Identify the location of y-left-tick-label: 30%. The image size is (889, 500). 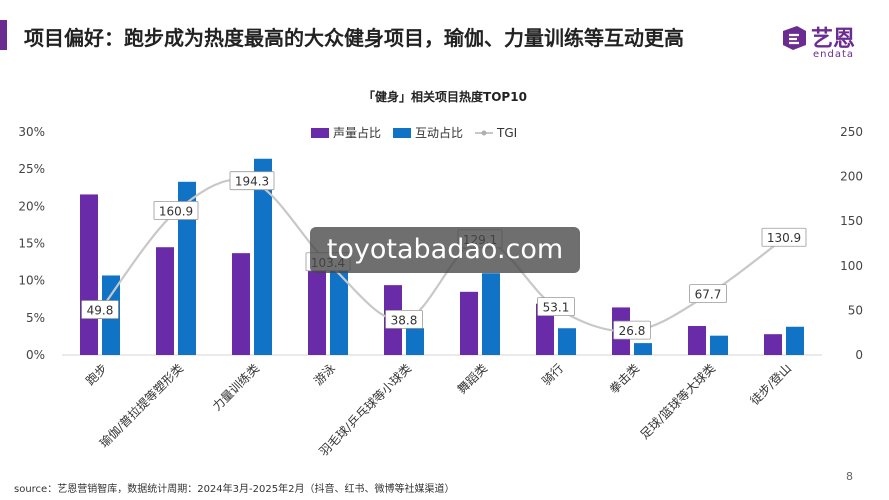
(31, 132).